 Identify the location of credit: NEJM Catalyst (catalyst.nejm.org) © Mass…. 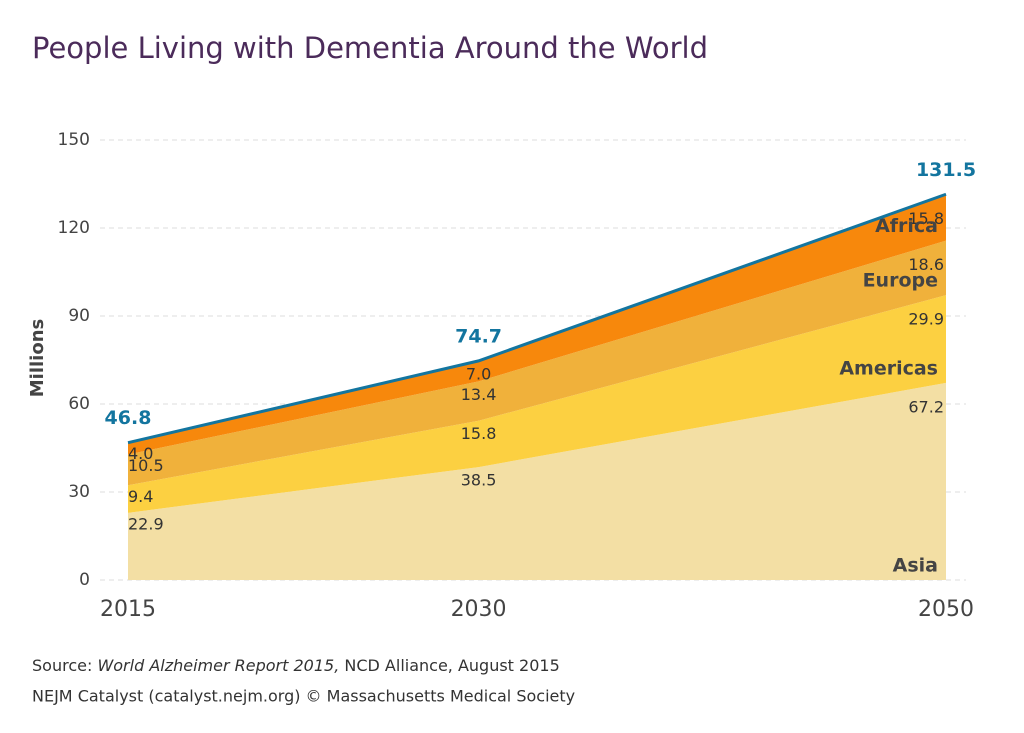
(303, 696).